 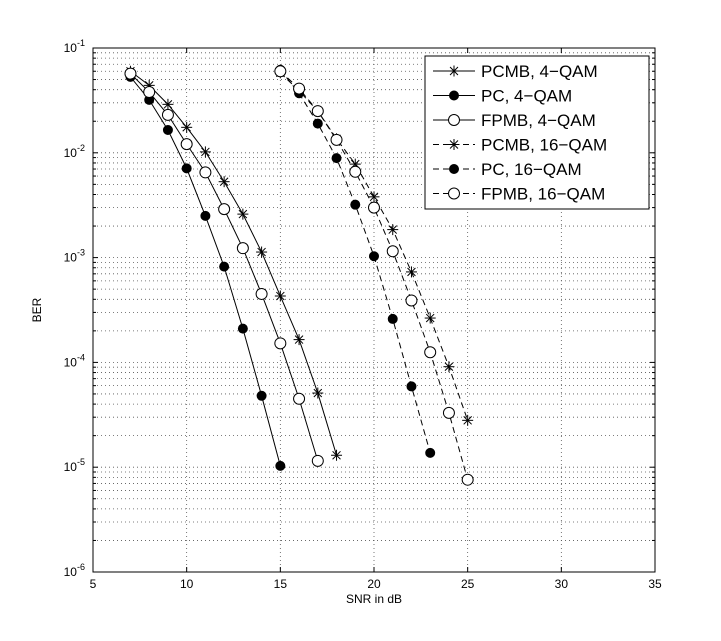 I want to click on y-tick-label: 10⁻⁴, so click(x=74, y=360).